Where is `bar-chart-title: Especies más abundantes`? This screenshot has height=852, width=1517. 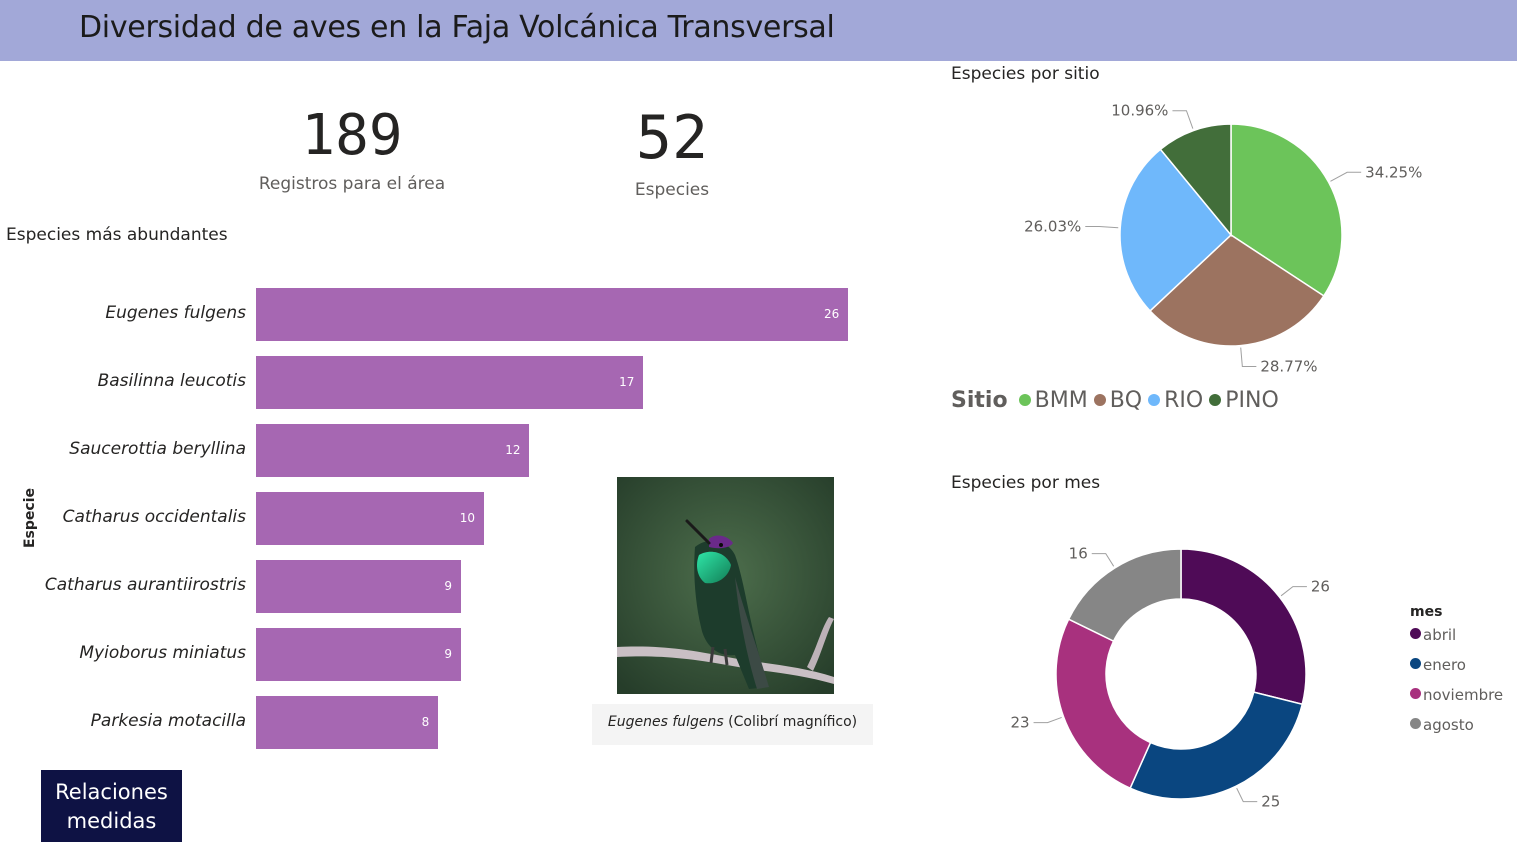
bar-chart-title: Especies más abundantes is located at coordinates (117, 235).